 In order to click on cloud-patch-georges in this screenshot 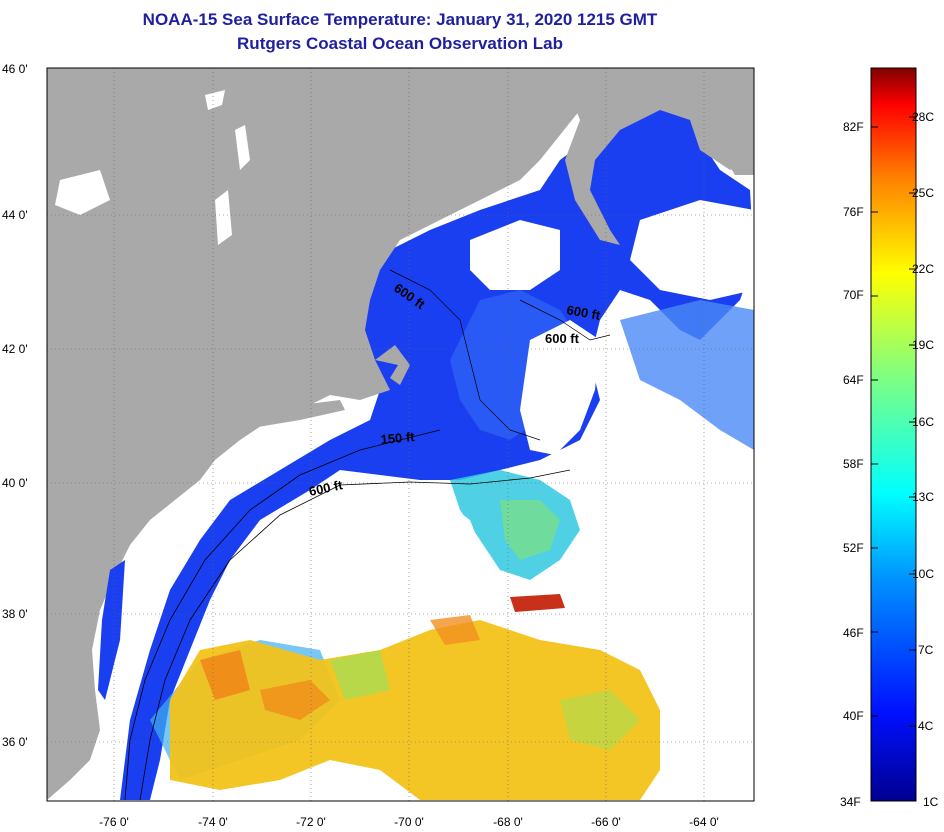, I will do `click(560, 387)`.